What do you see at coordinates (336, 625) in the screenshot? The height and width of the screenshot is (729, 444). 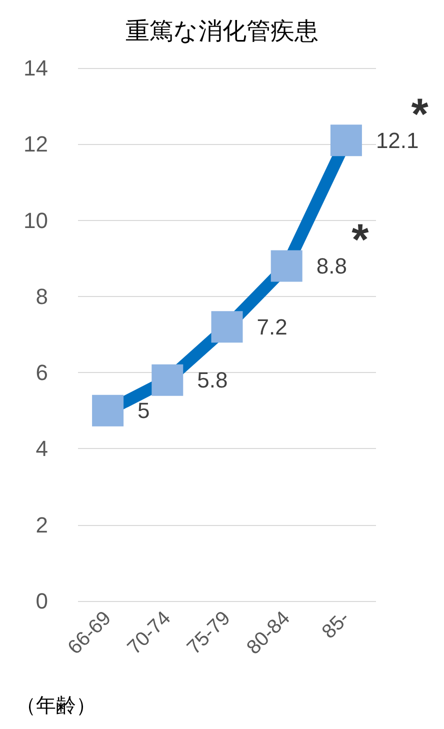 I see `x-tick-label: 85-` at bounding box center [336, 625].